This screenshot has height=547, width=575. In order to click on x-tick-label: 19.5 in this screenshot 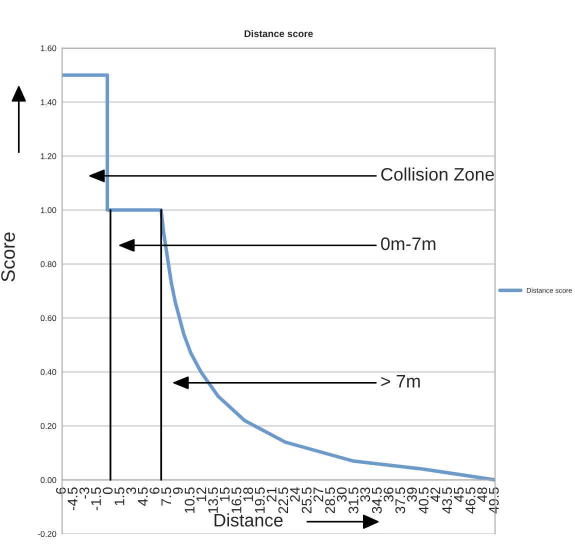, I will do `click(259, 500)`.